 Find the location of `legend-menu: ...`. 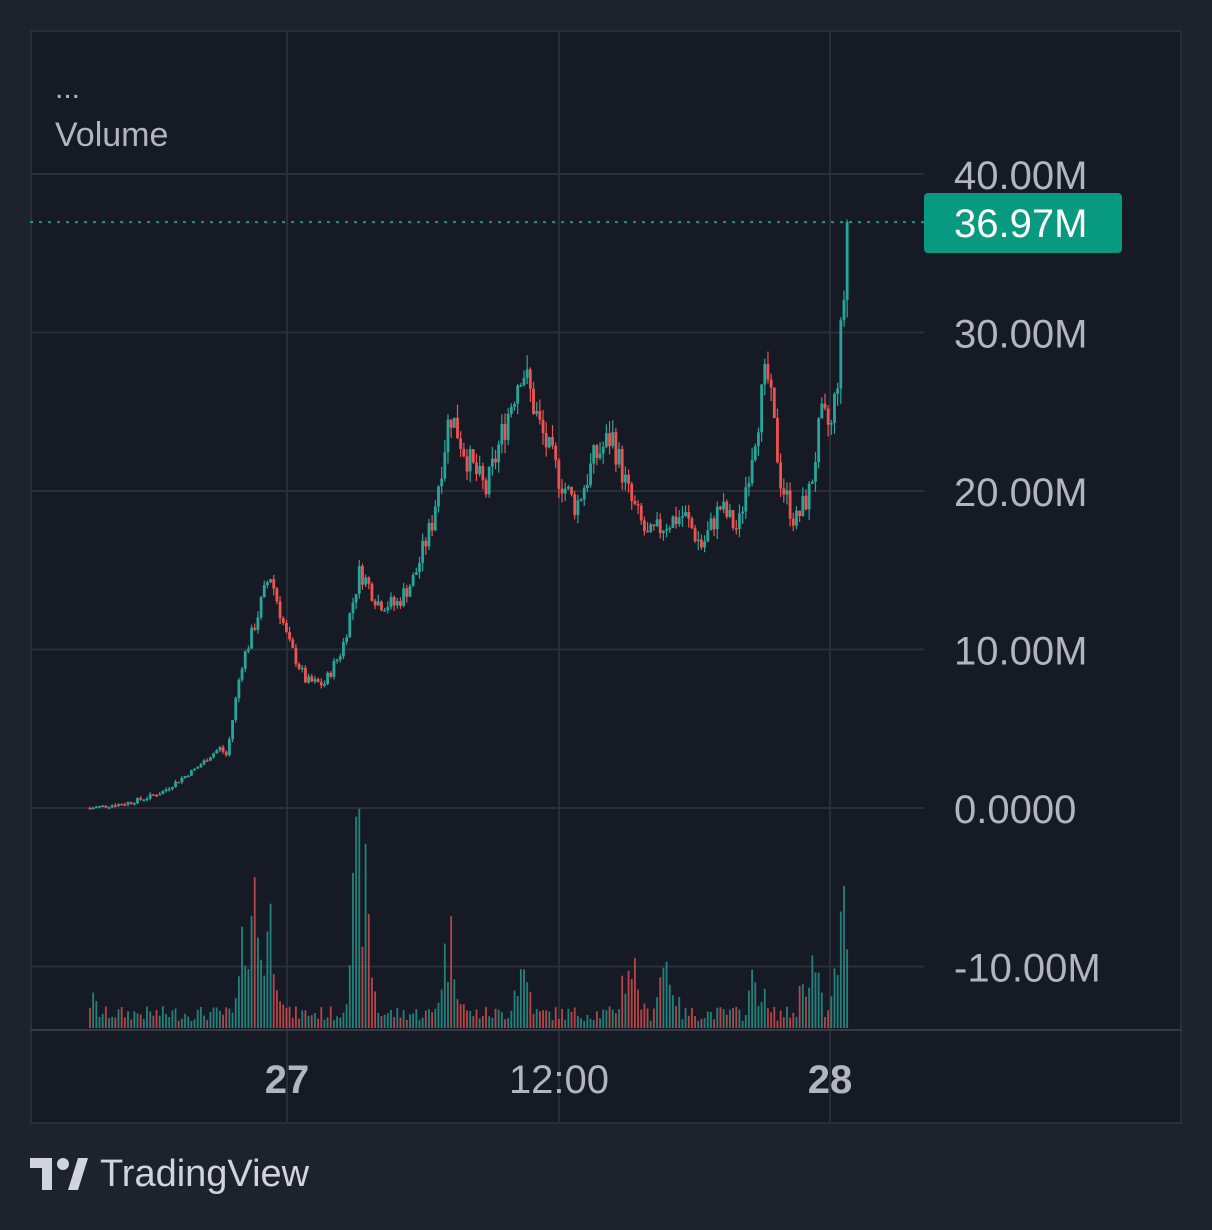

legend-menu: ... is located at coordinates (67, 88).